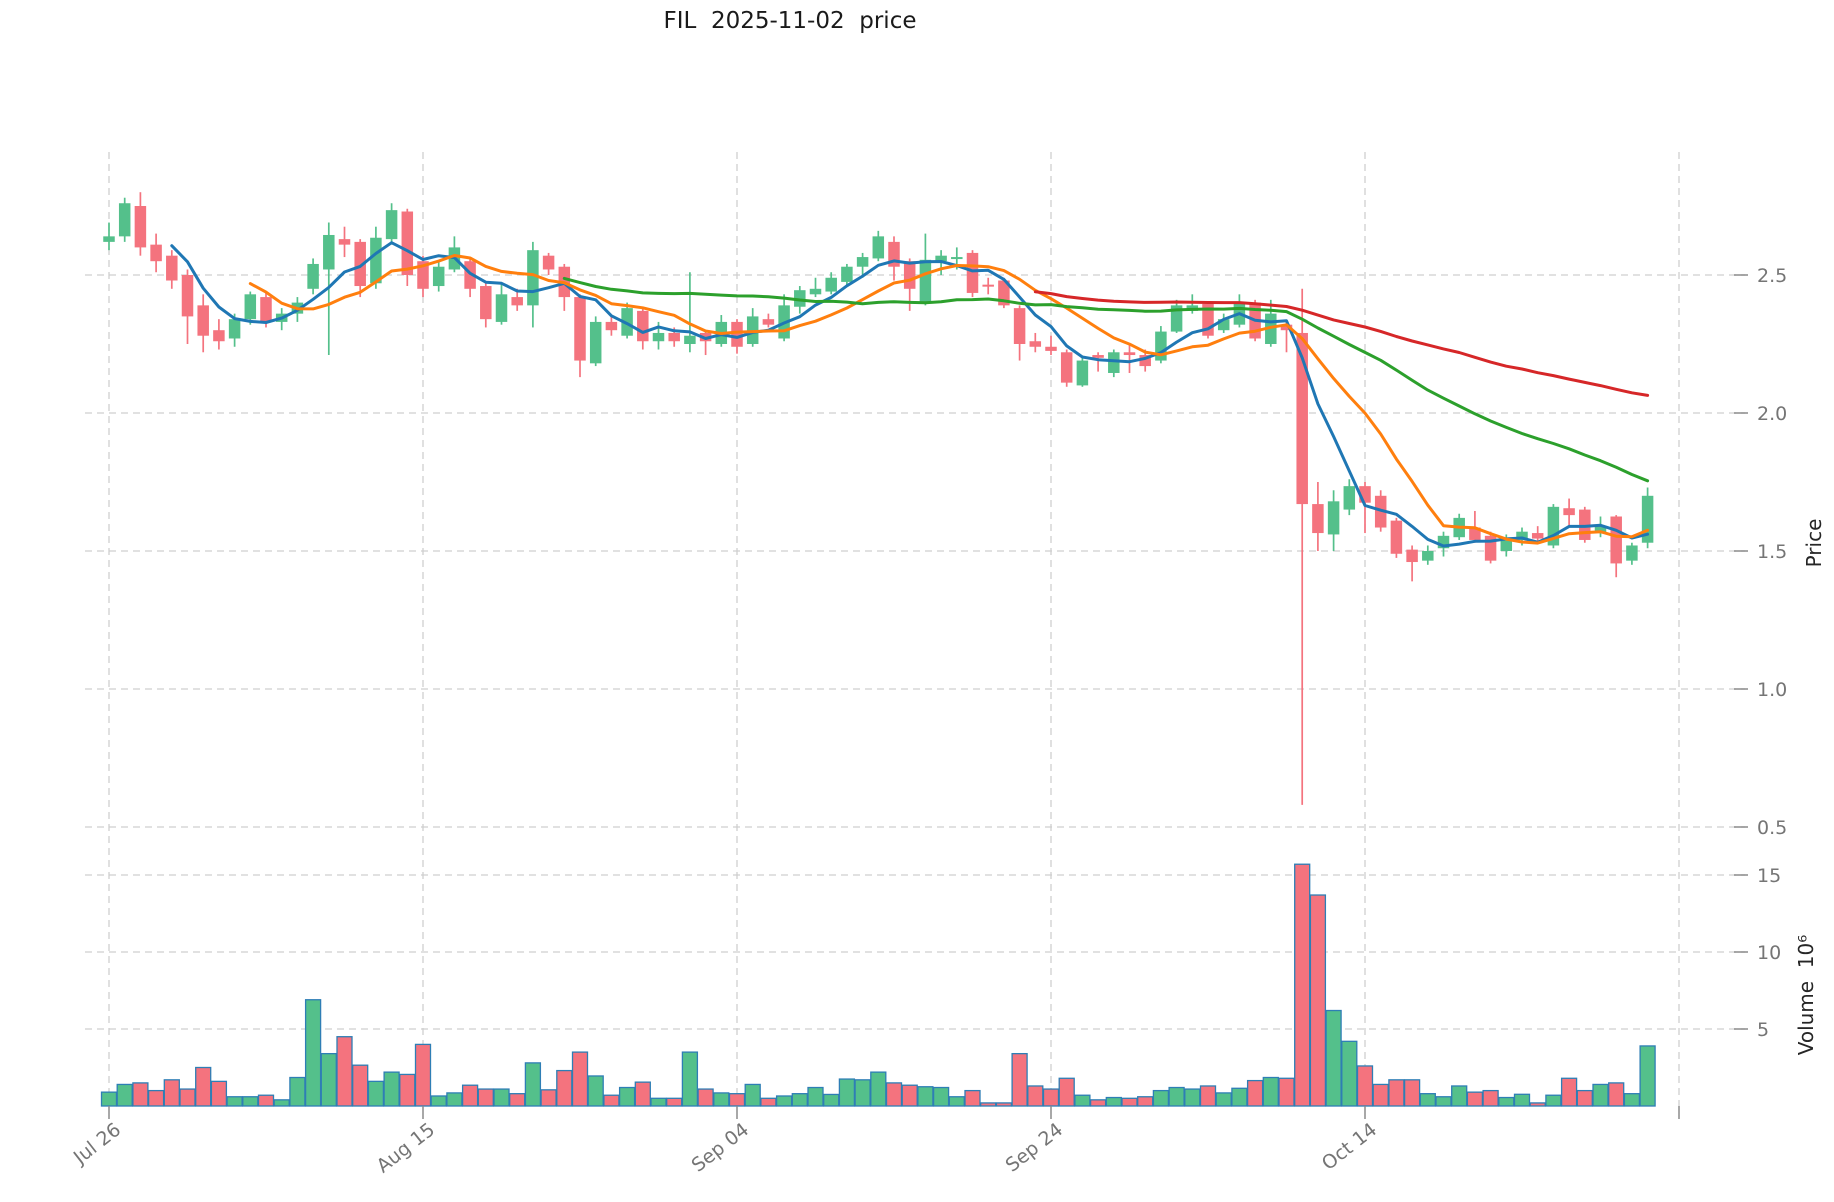 This screenshot has width=1834, height=1202. Describe the element at coordinates (97, 1144) in the screenshot. I see `date-tick-label: Jul 26` at that location.